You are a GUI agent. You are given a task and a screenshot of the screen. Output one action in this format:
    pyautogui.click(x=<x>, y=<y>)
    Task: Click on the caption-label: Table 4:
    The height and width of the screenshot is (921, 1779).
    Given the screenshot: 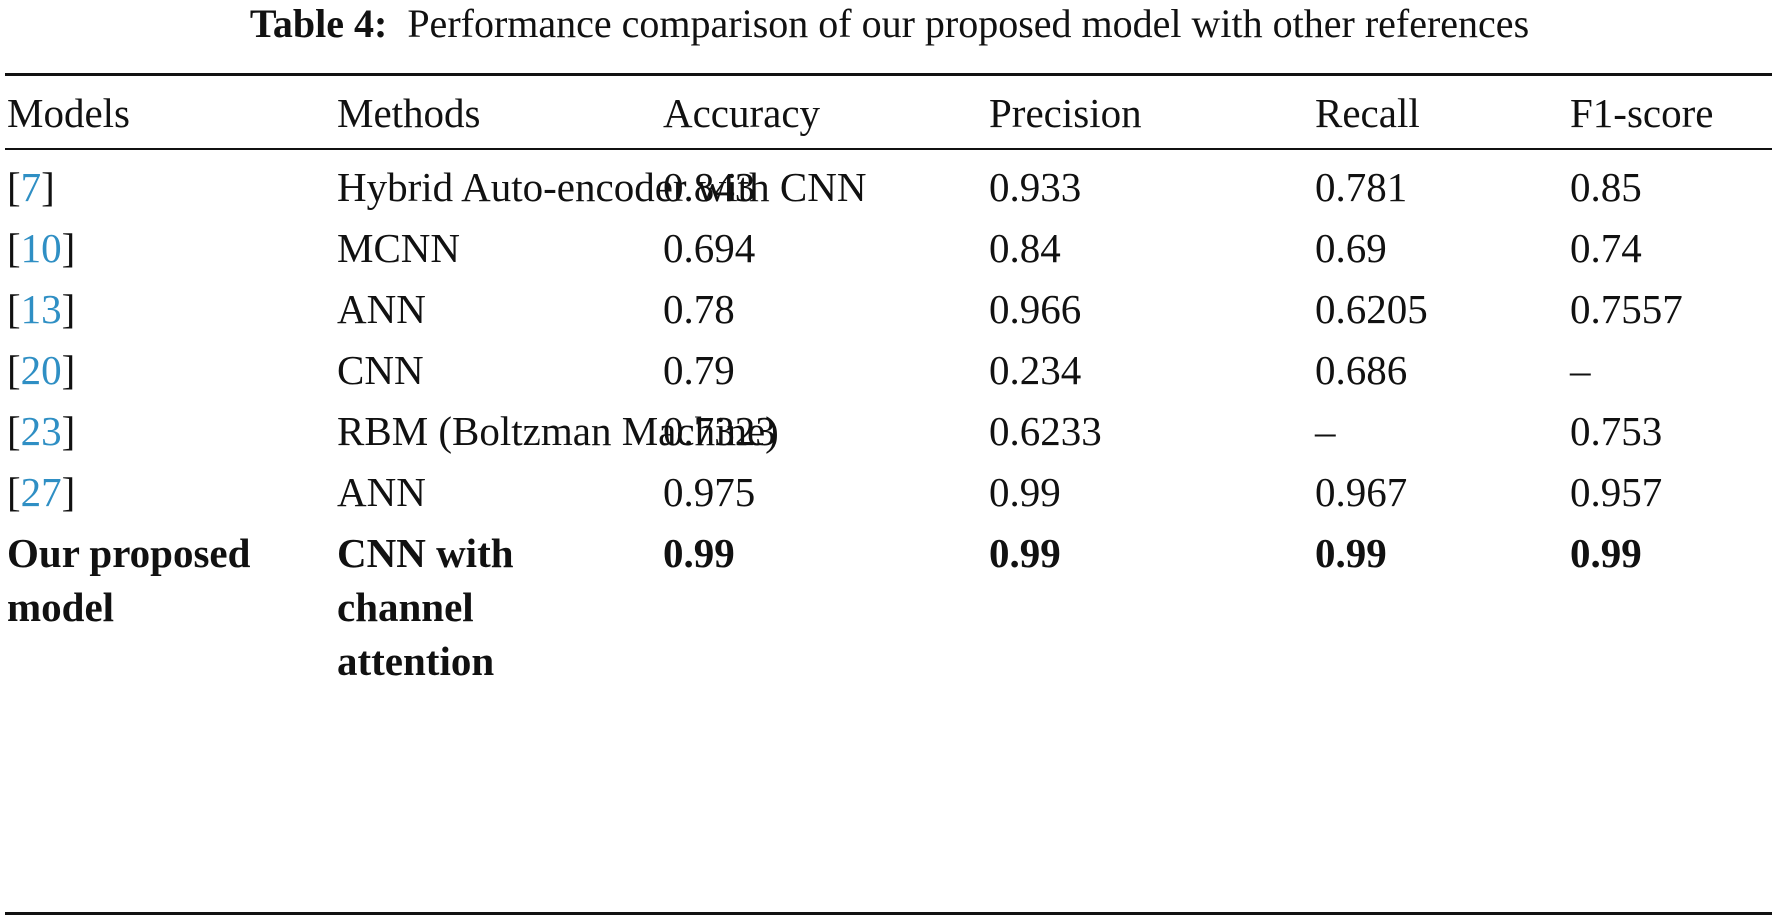 What is the action you would take?
    pyautogui.click(x=318, y=23)
    